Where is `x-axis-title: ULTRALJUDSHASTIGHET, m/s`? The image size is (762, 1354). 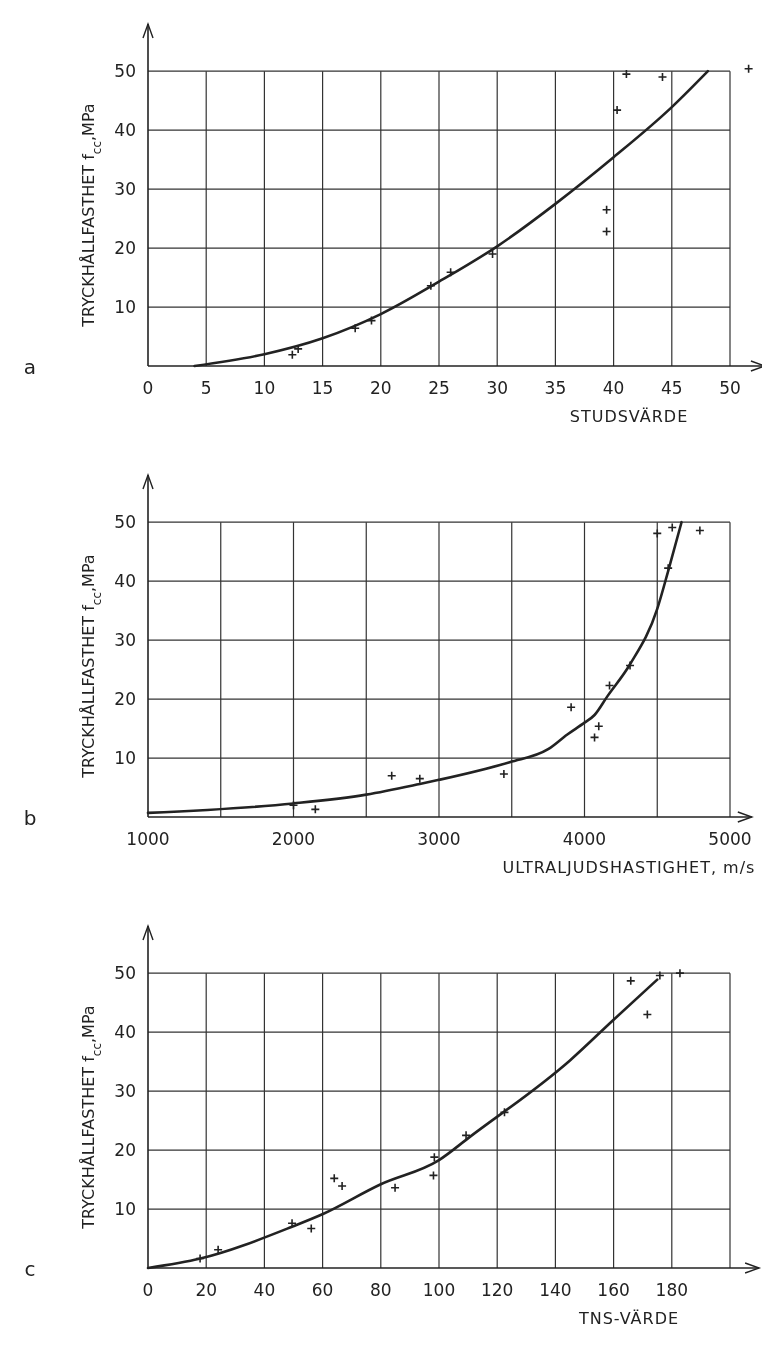 x-axis-title: ULTRALJUDSHASTIGHET, m/s is located at coordinates (629, 867).